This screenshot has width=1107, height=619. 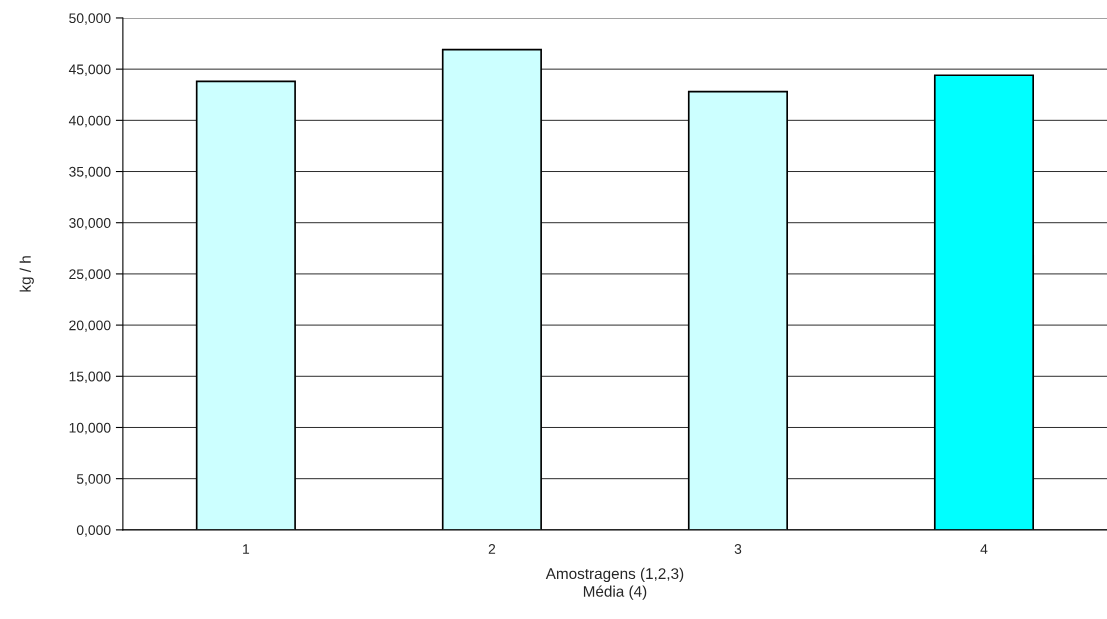 What do you see at coordinates (492, 549) in the screenshot?
I see `x-tick-label: 2` at bounding box center [492, 549].